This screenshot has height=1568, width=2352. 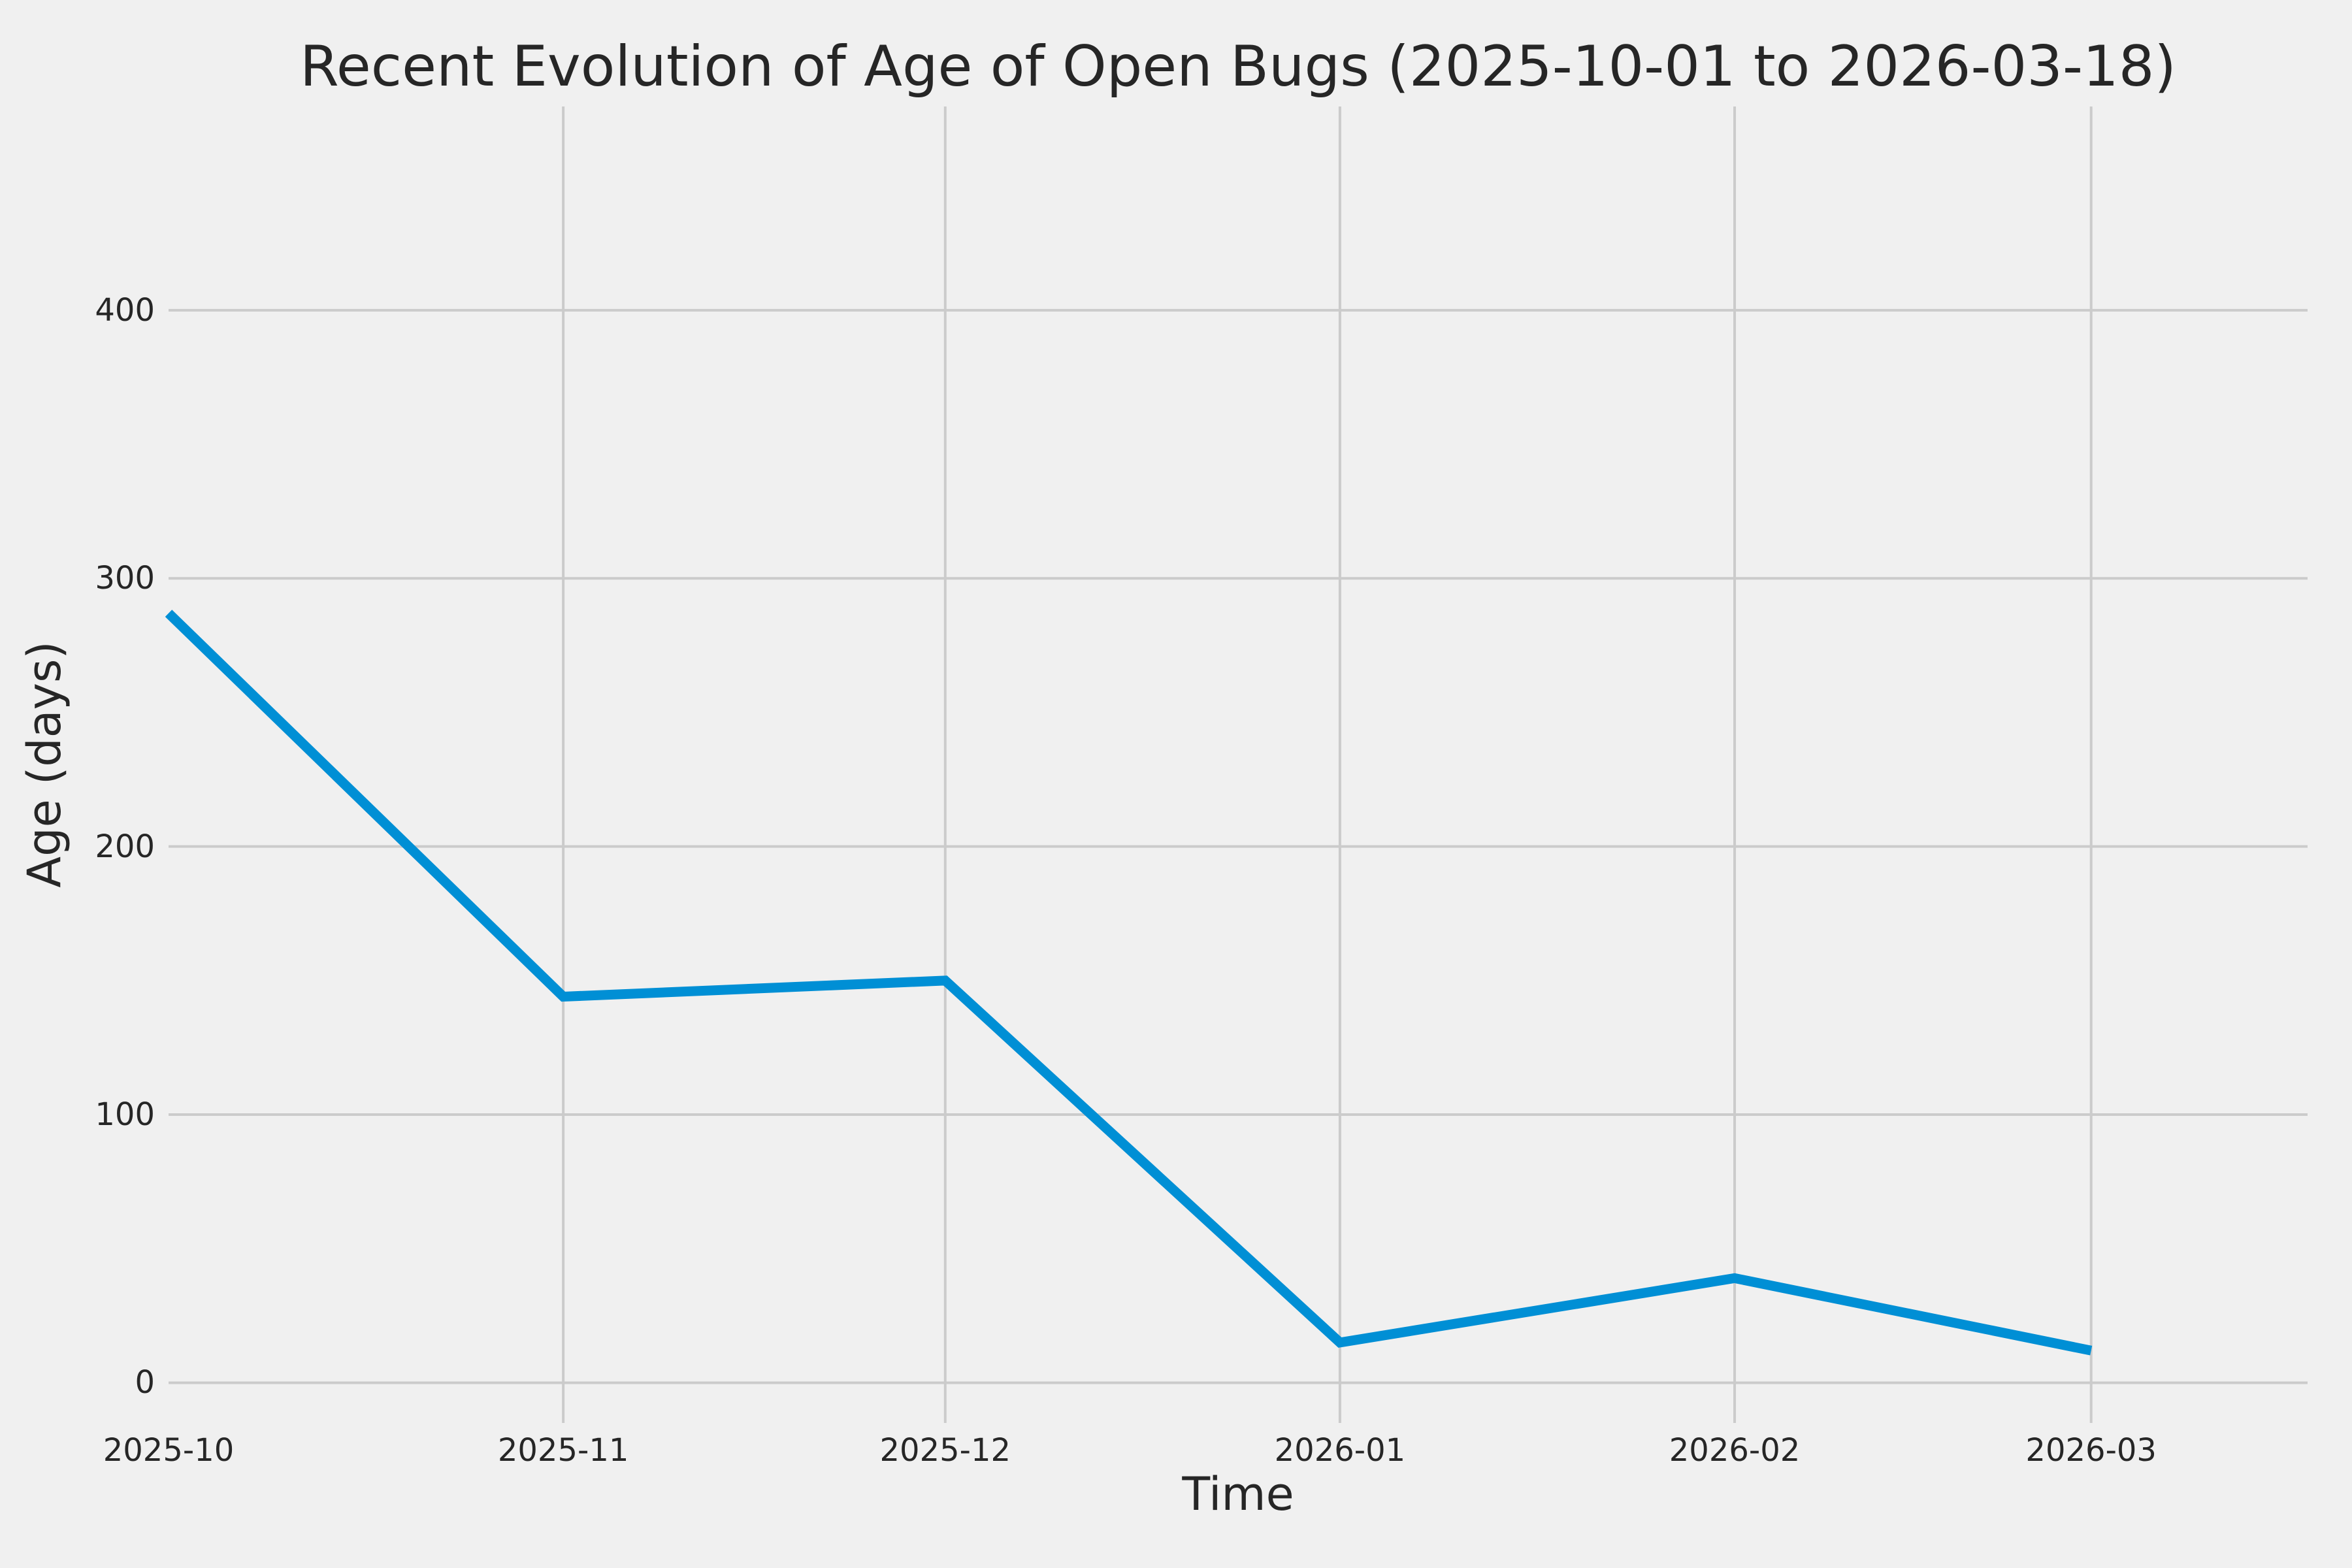 I want to click on x-tick-label-2026-01: 2026-01, so click(x=1340, y=1450).